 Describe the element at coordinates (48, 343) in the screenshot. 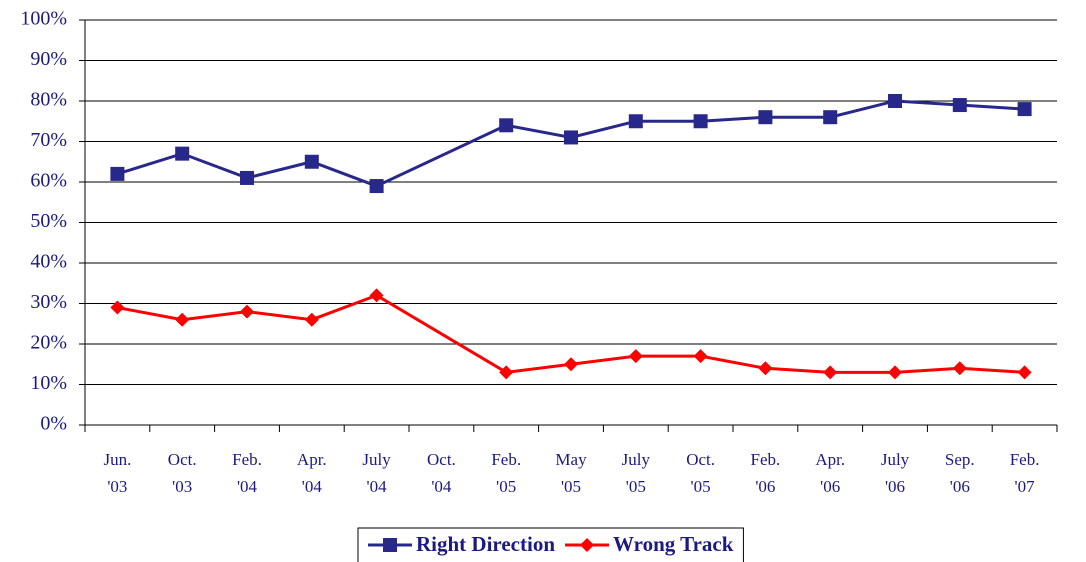

I see `y-tick-label: 20%` at that location.